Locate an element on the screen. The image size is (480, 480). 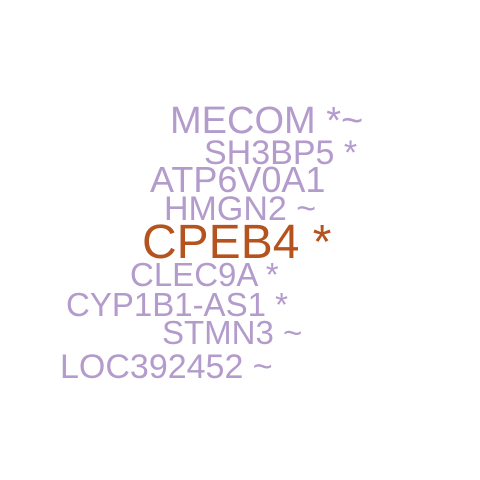
word-sh3bp5: SH3BP5 * is located at coordinates (281, 153).